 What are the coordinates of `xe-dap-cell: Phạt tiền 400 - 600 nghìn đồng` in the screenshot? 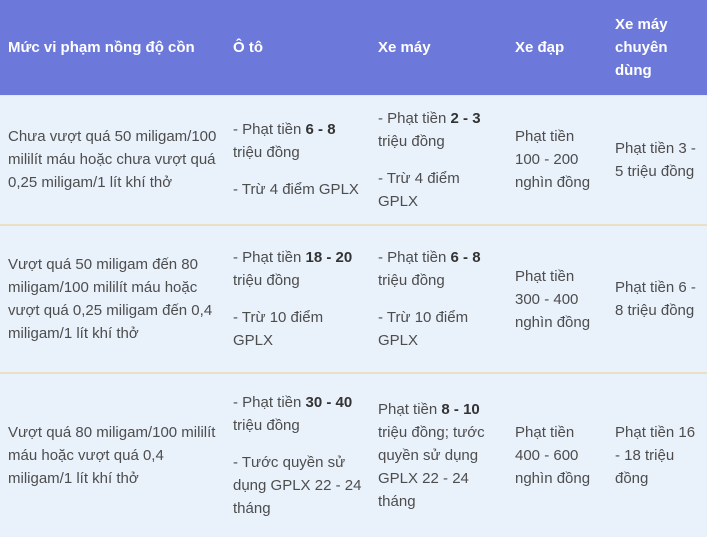 It's located at (557, 454).